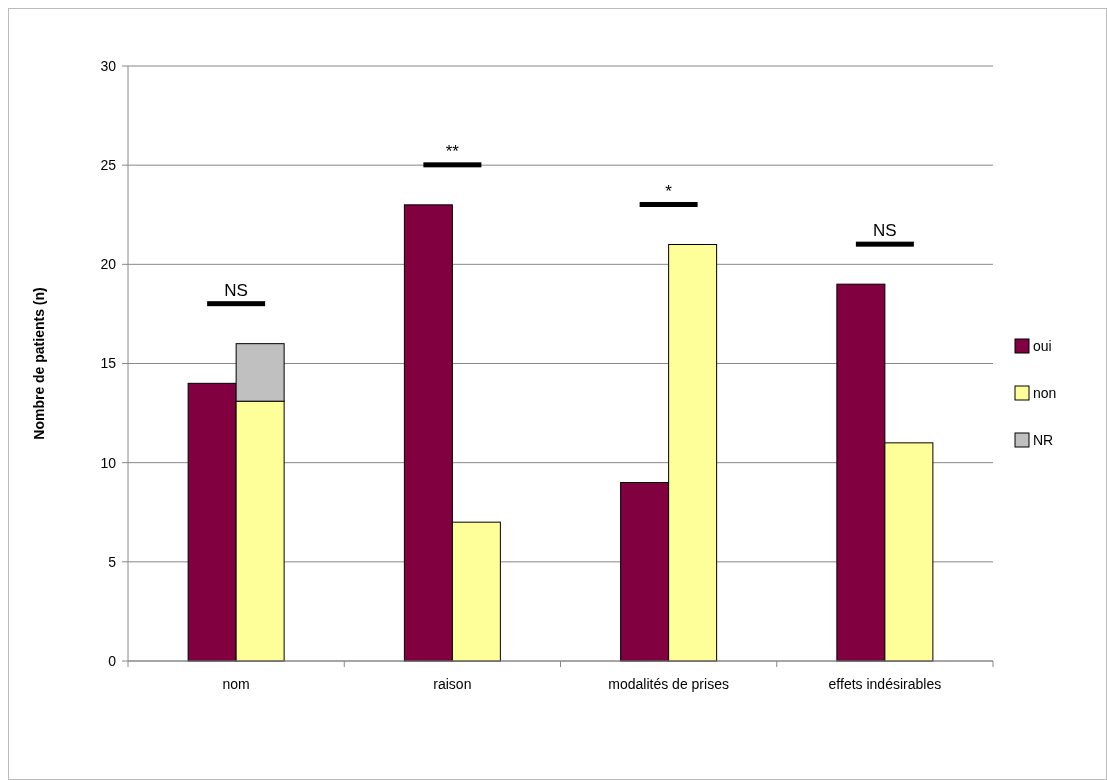 The width and height of the screenshot is (1107, 780). What do you see at coordinates (112, 660) in the screenshot?
I see `y-tick-label: 0` at bounding box center [112, 660].